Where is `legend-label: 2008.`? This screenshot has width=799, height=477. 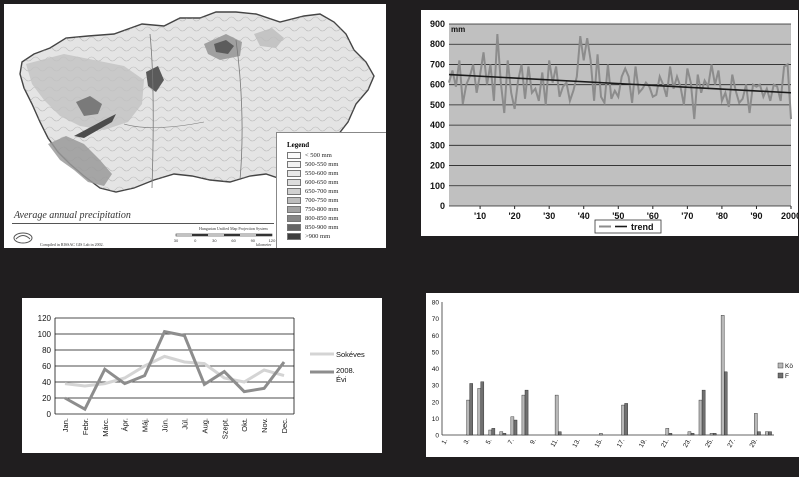
legend-label: 2008. is located at coordinates (345, 370).